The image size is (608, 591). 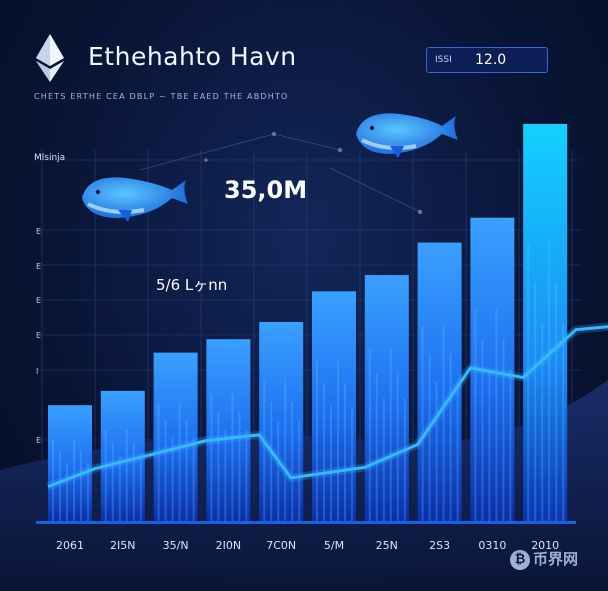 What do you see at coordinates (50, 58) in the screenshot?
I see `ethereum-logo-icon` at bounding box center [50, 58].